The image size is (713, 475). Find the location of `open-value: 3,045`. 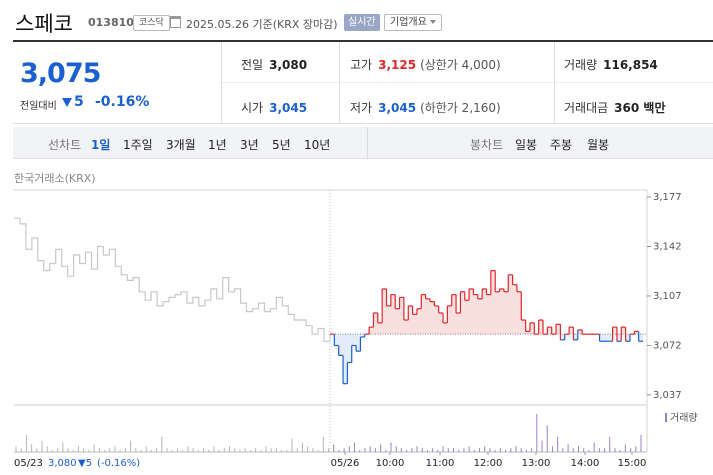

open-value: 3,045 is located at coordinates (288, 108).